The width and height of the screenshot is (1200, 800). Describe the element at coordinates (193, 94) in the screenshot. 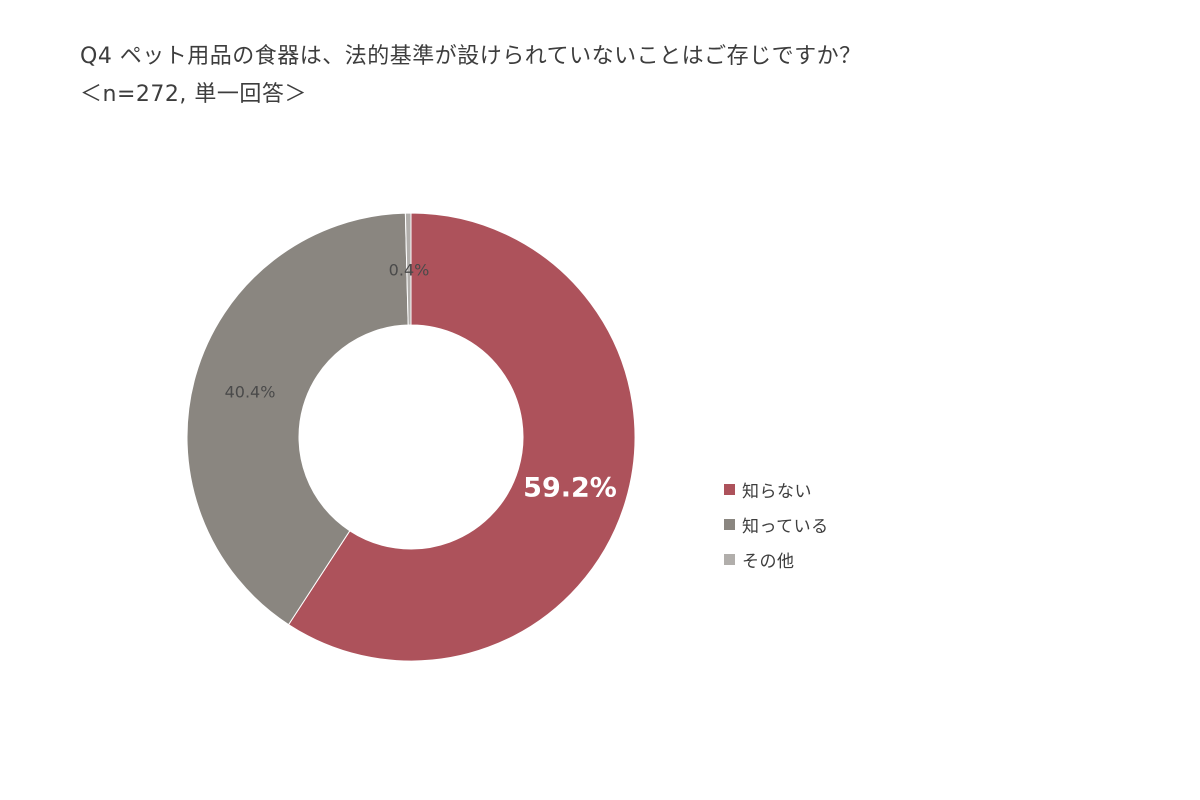

I see `chart-title-sample-info: ＜n=272, 単一回答＞` at that location.